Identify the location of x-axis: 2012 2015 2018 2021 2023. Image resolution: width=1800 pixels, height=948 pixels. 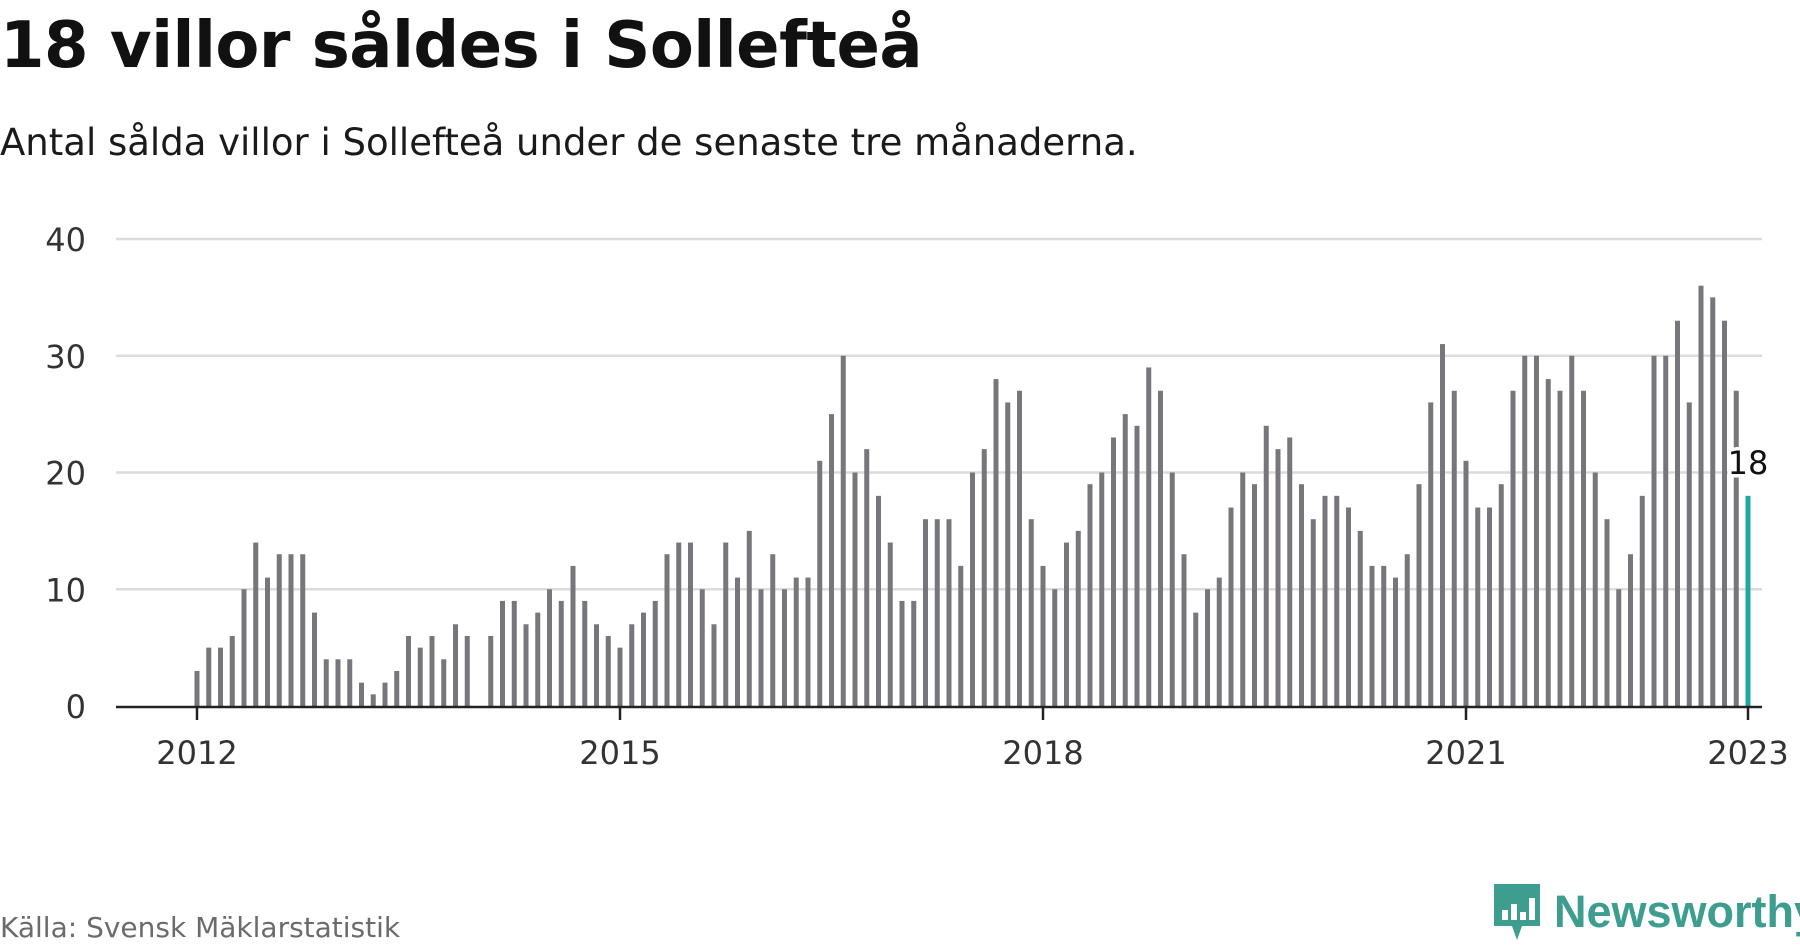
(972, 740).